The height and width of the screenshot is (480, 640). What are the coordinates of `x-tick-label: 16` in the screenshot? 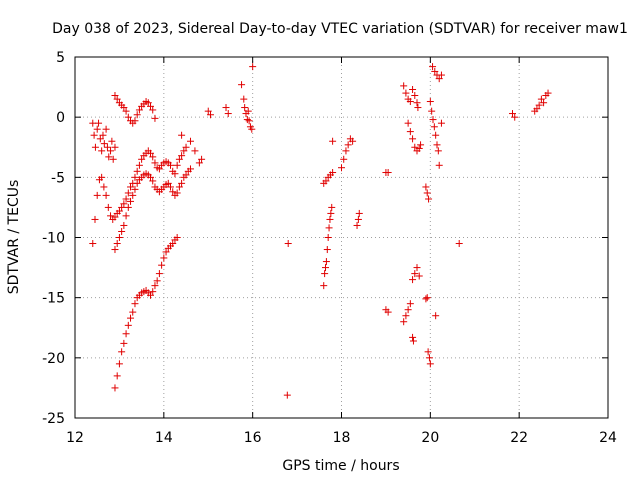 It's located at (253, 438).